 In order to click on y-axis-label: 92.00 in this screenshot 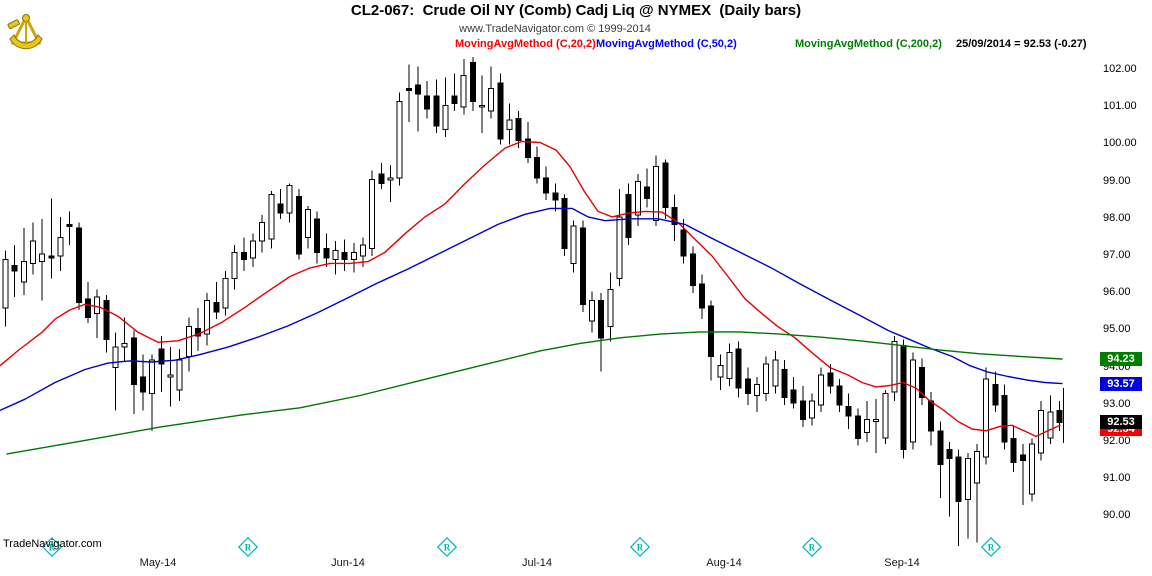, I will do `click(1117, 441)`.